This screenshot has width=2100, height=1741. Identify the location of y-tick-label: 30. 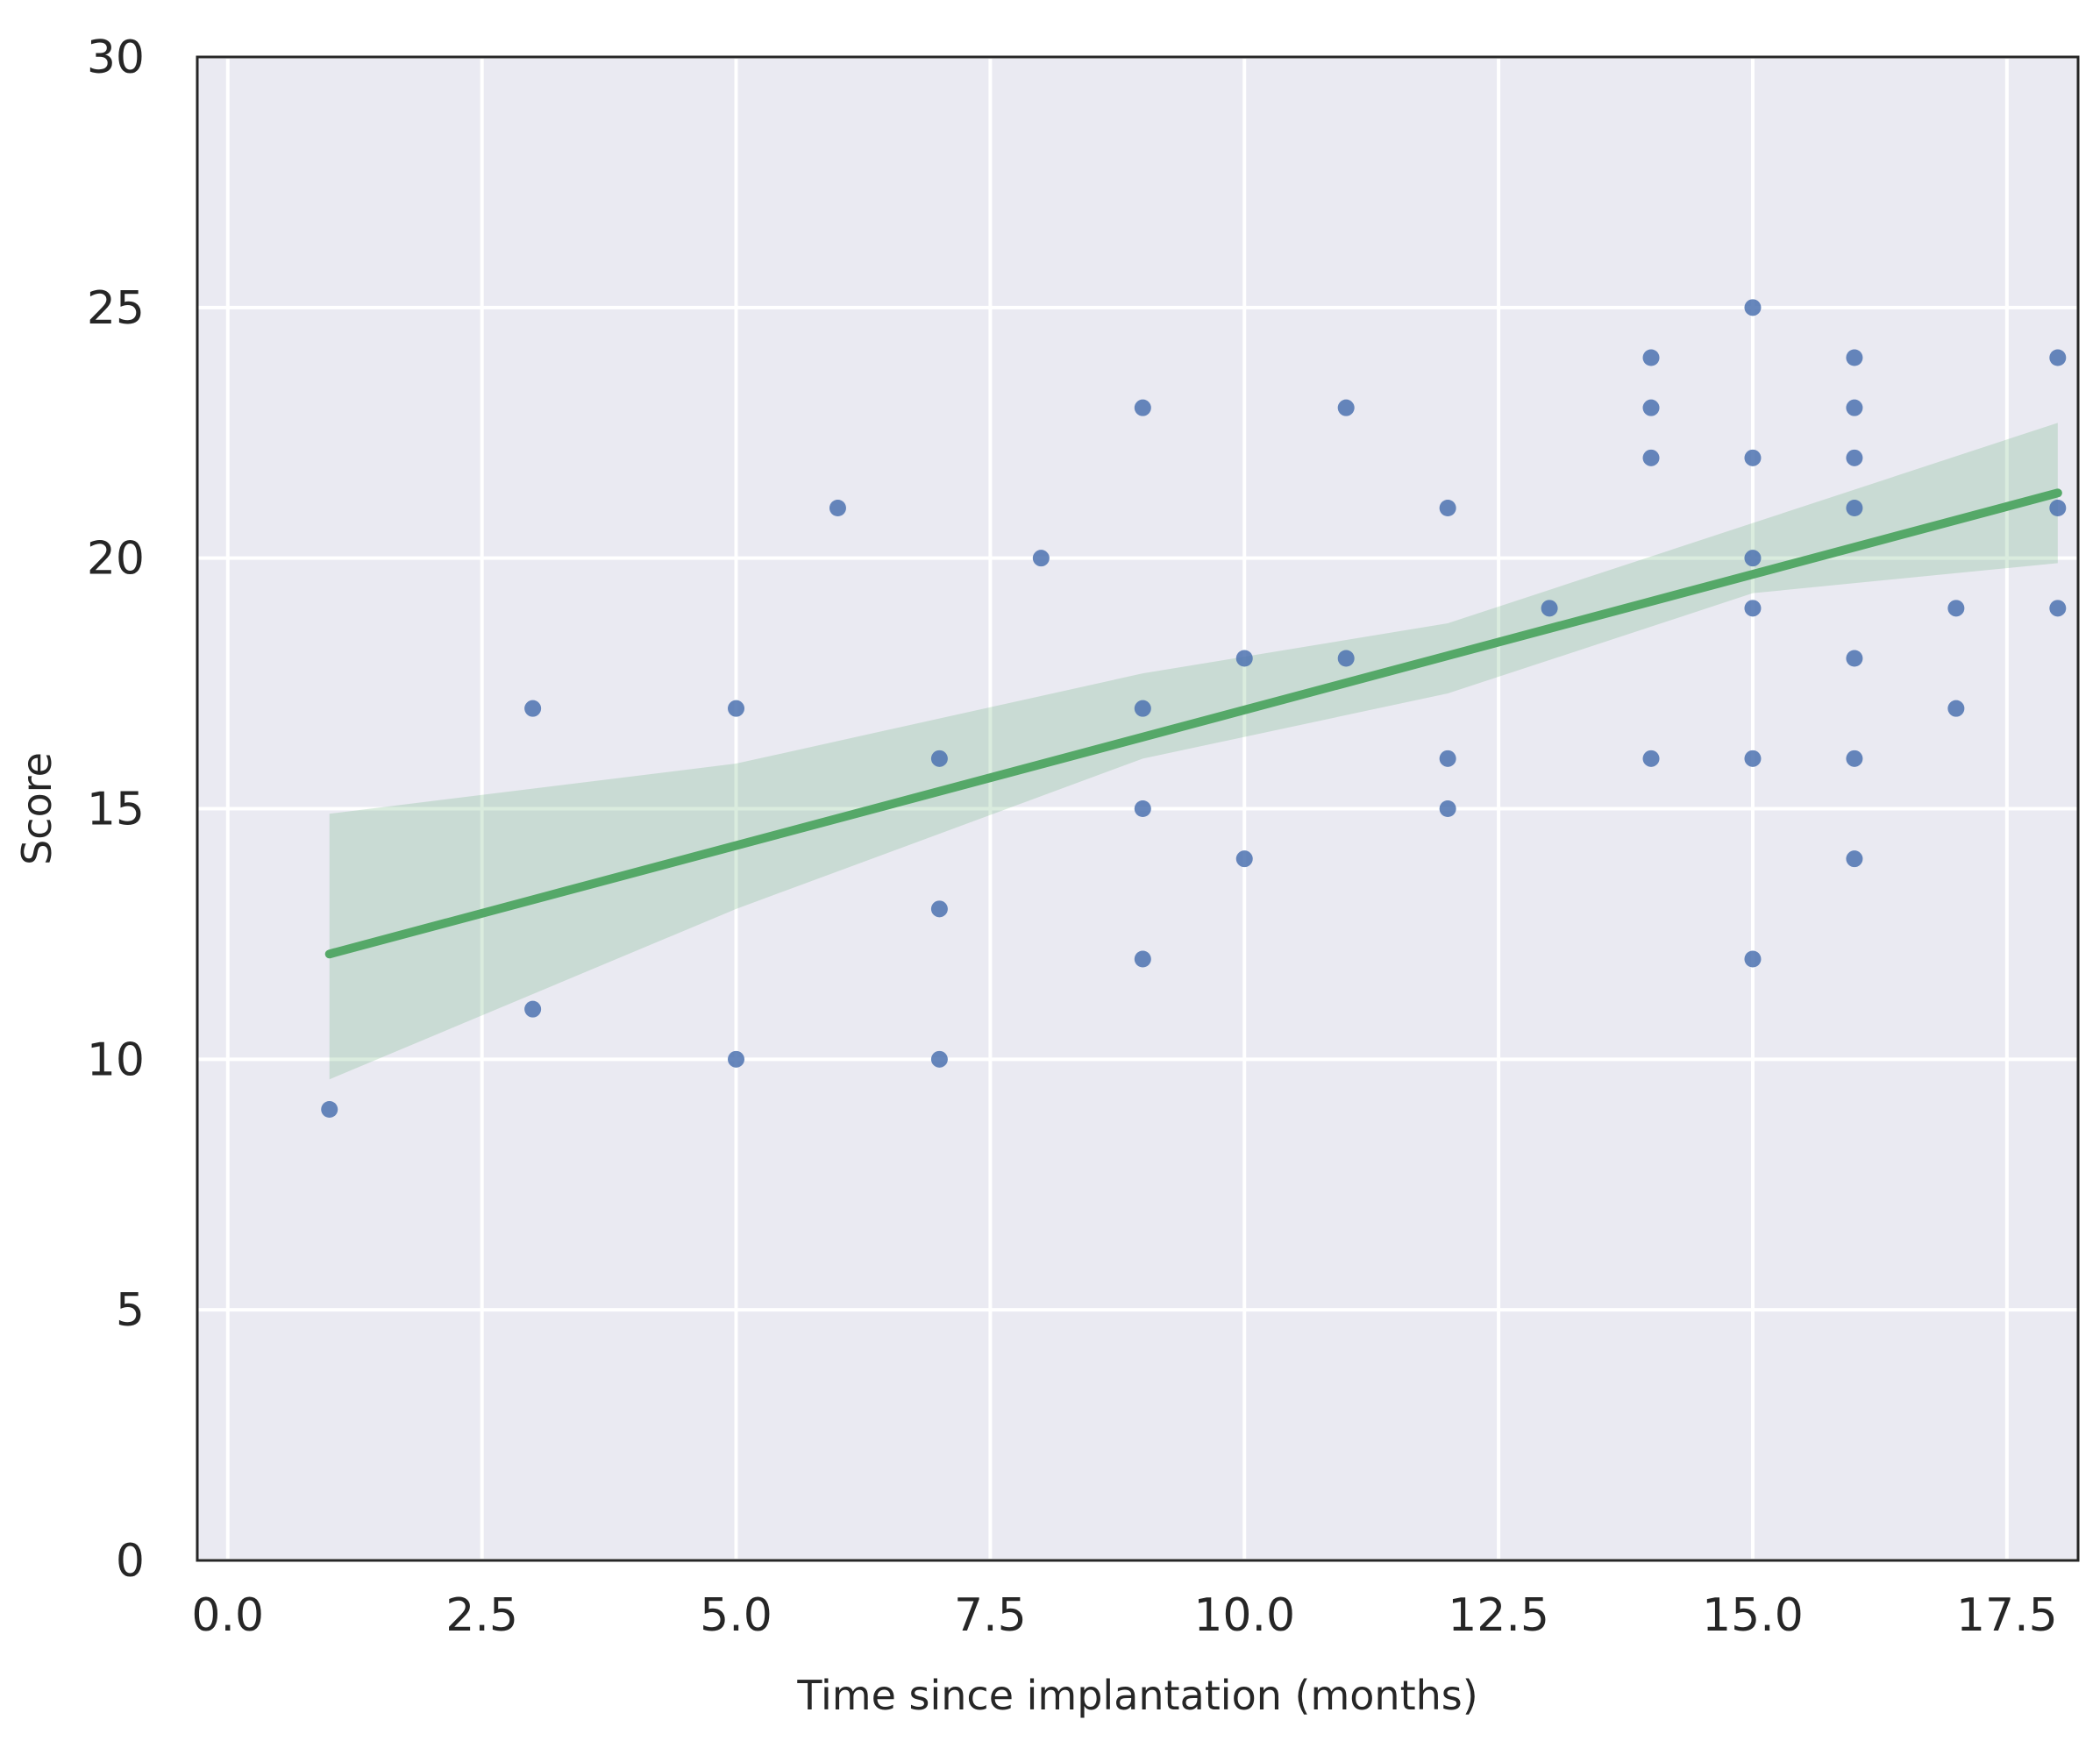
(116, 58).